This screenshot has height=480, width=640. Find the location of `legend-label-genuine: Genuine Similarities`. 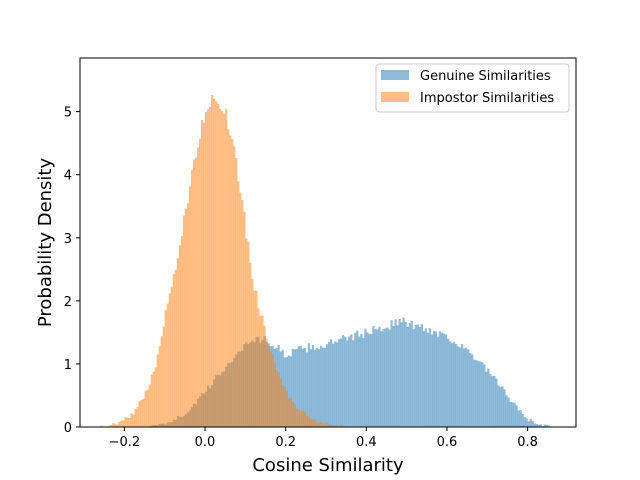

legend-label-genuine: Genuine Similarities is located at coordinates (485, 76).